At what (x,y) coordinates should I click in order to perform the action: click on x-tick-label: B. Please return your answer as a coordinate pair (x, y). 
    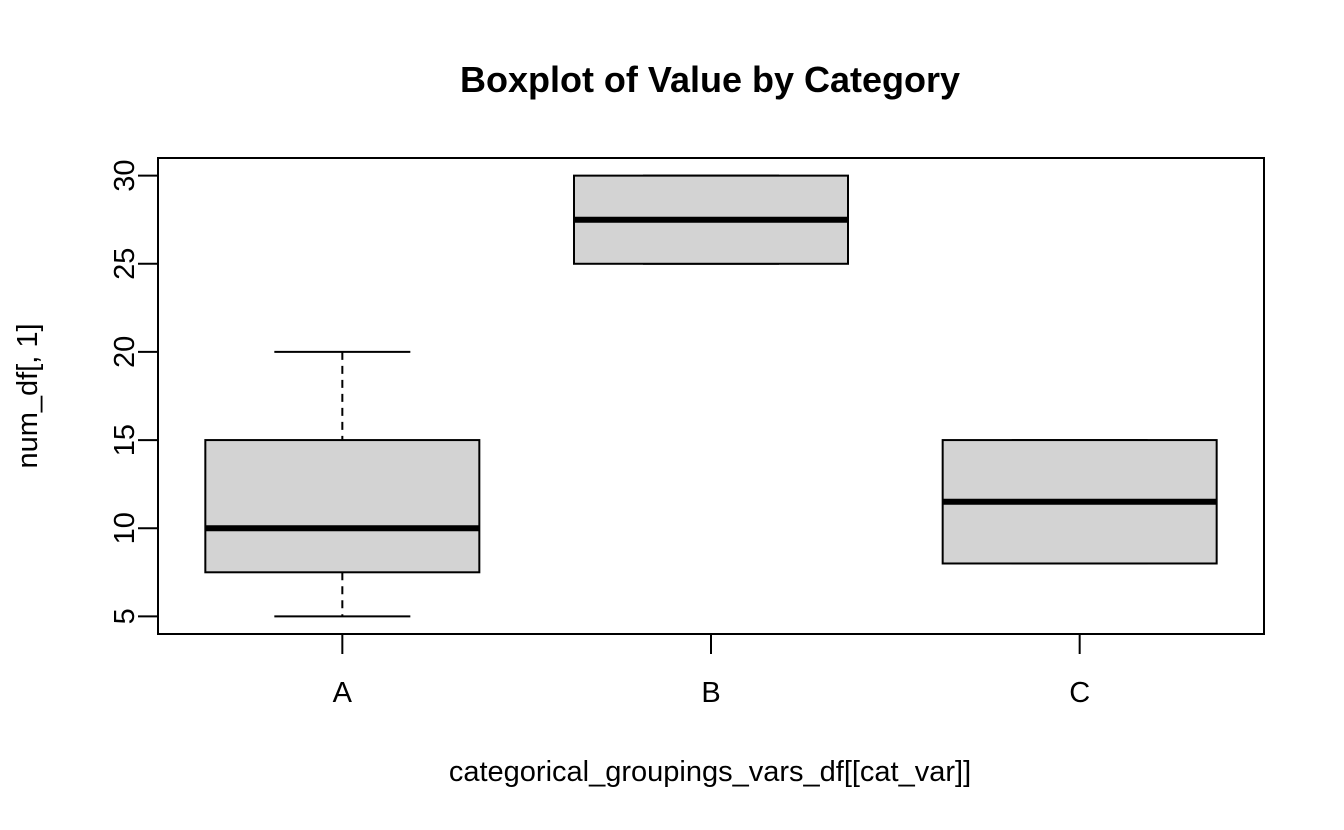
    Looking at the image, I should click on (710, 693).